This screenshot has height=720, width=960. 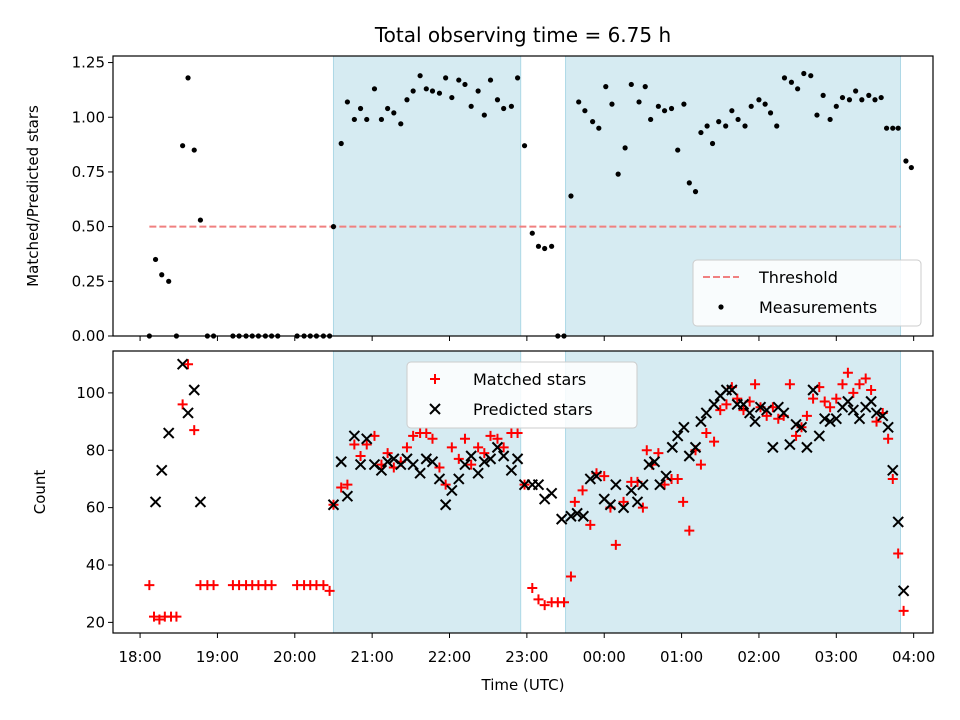 I want to click on y-tick-label: 20, so click(x=95, y=622).